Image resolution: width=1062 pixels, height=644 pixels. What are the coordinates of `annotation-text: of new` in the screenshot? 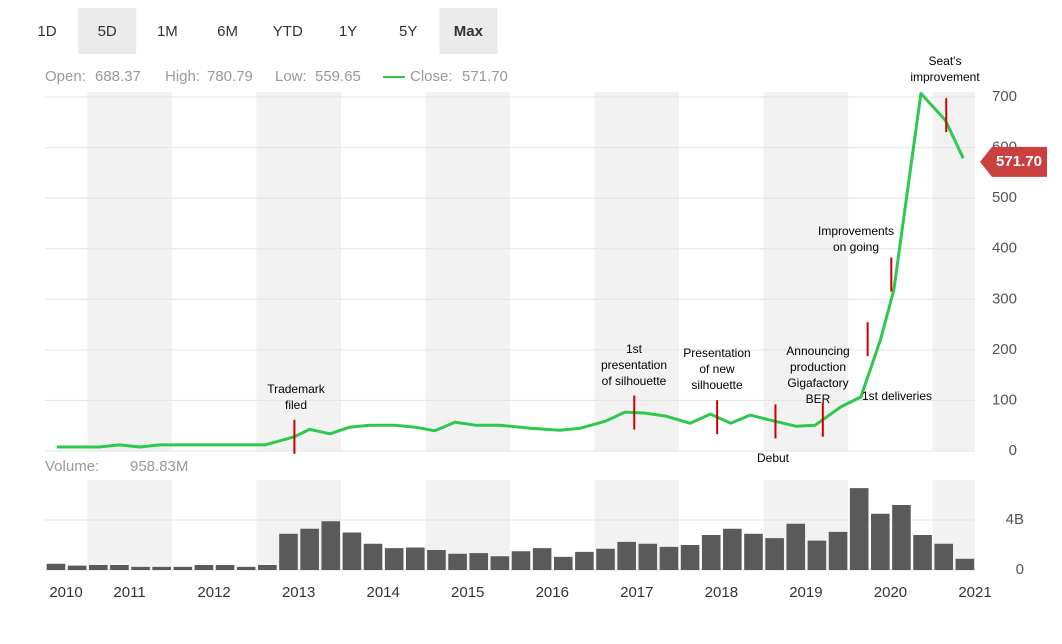 It's located at (717, 369).